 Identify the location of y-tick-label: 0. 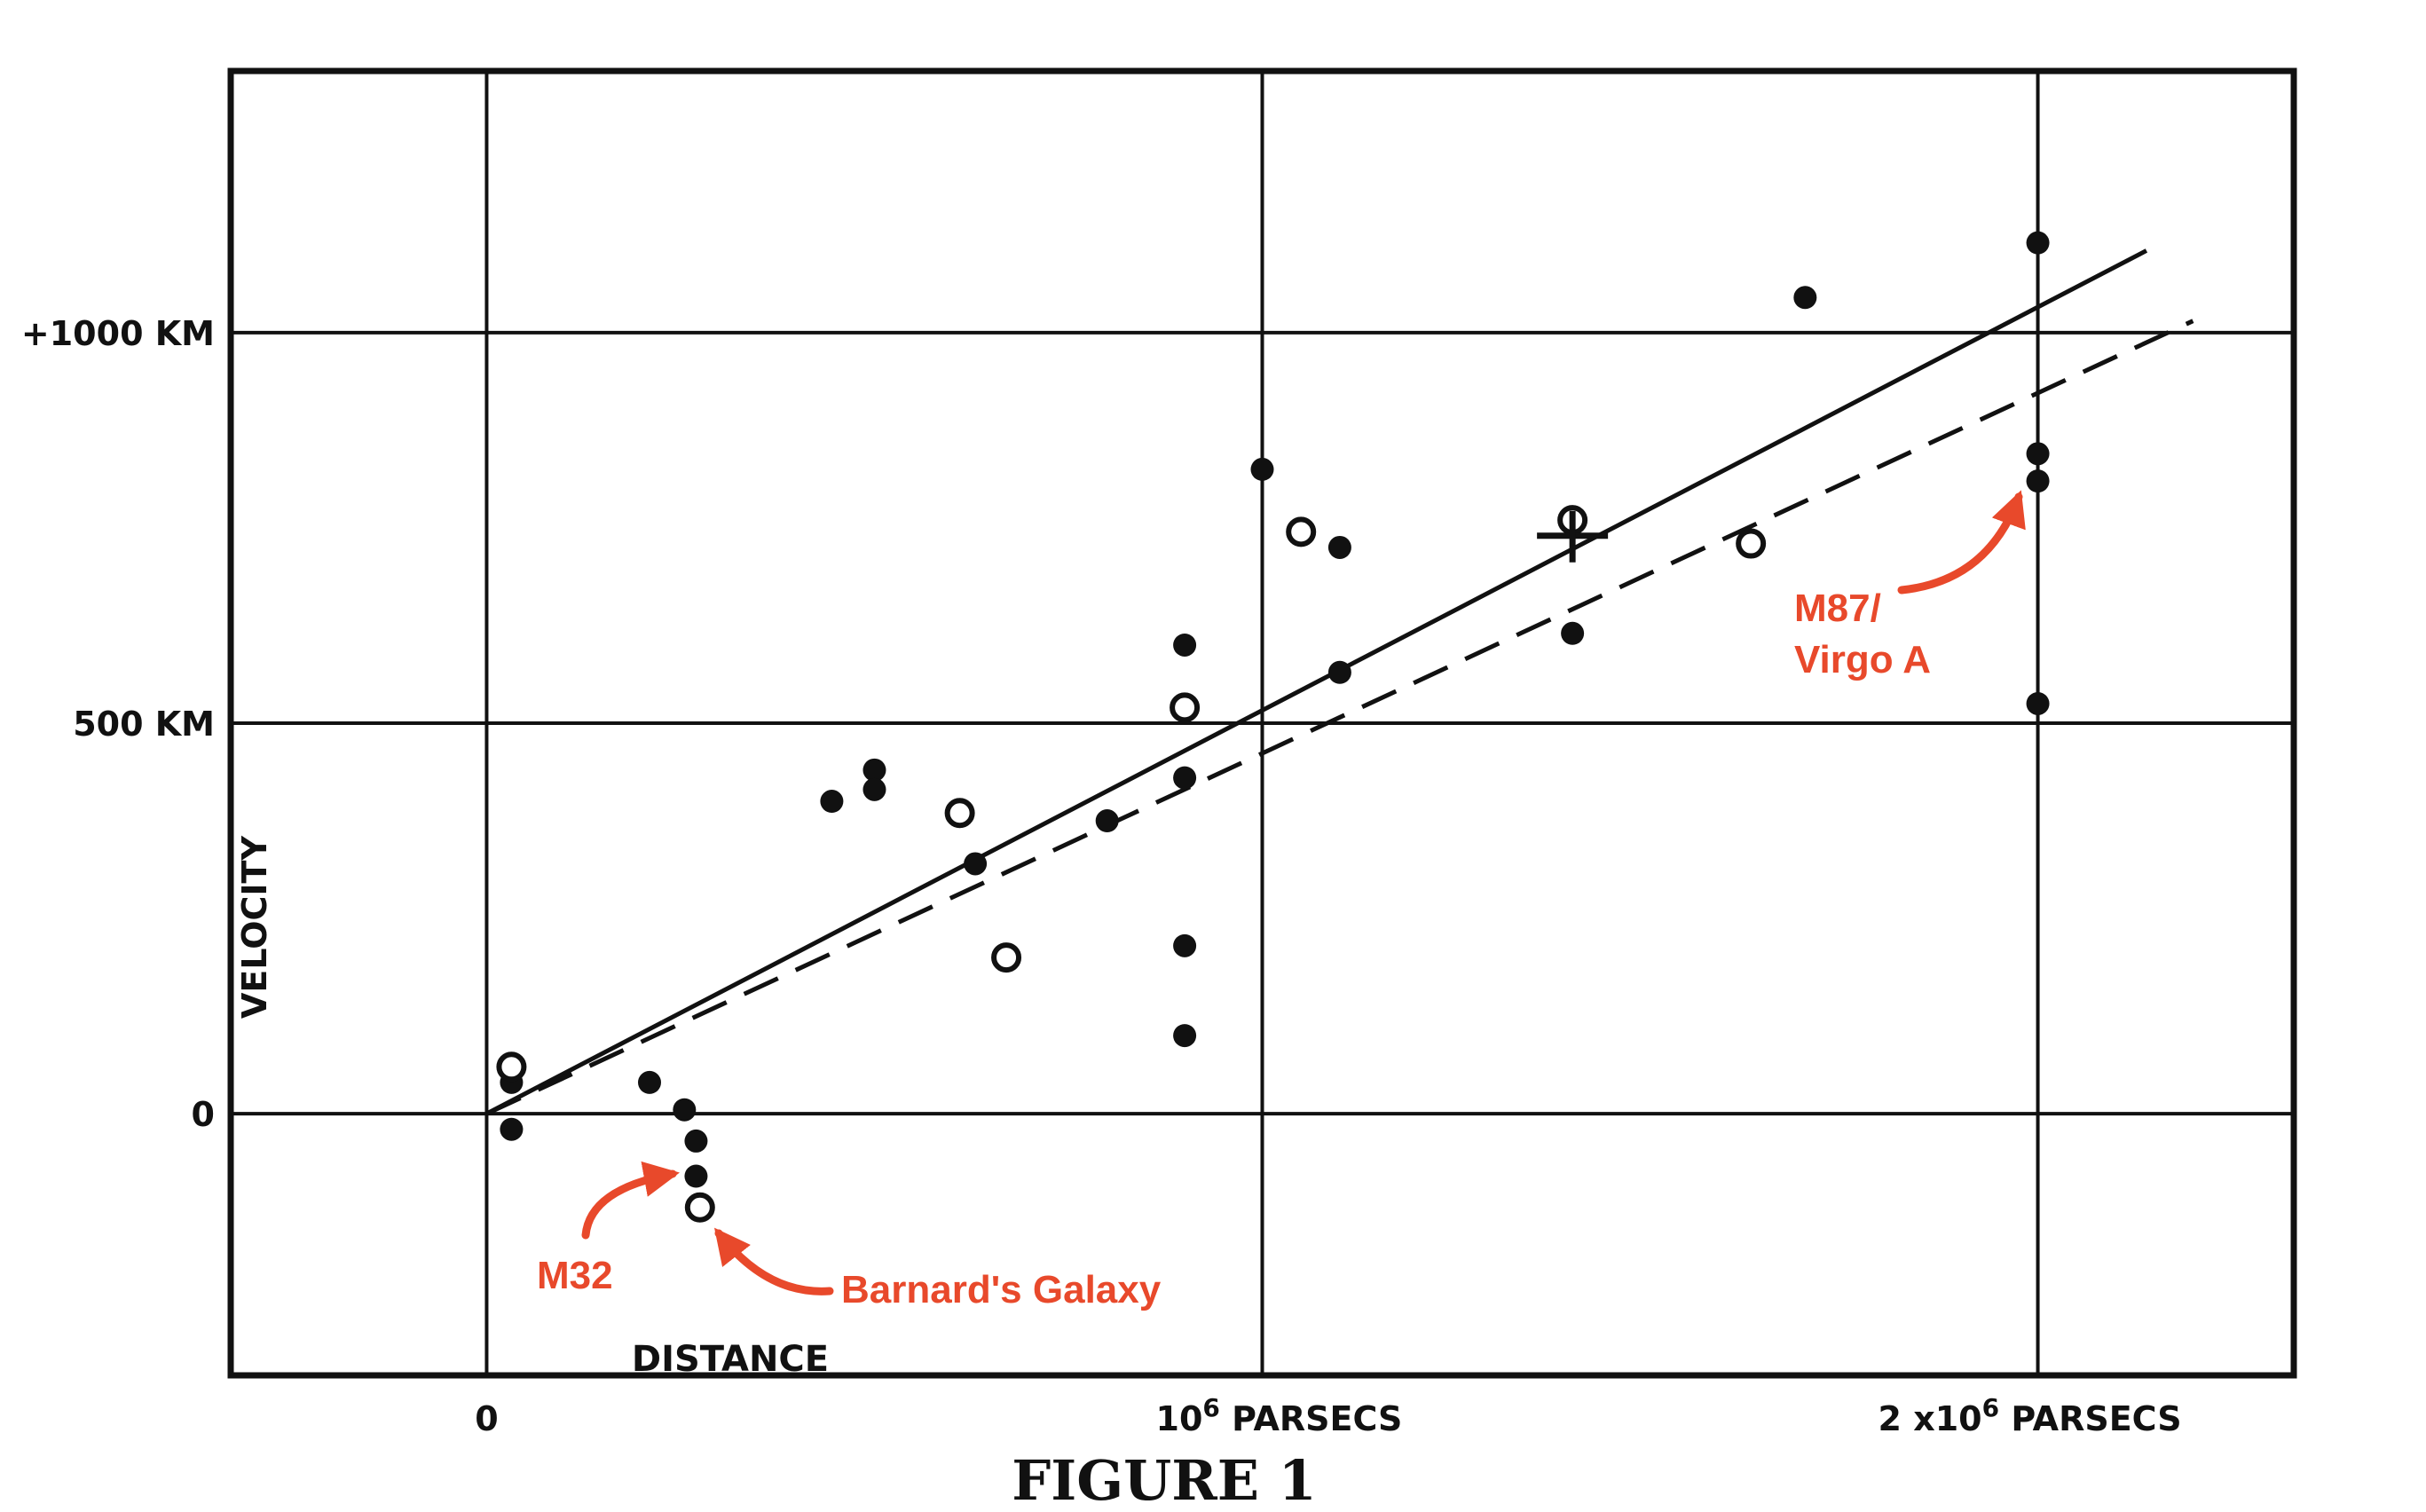
(203, 1114).